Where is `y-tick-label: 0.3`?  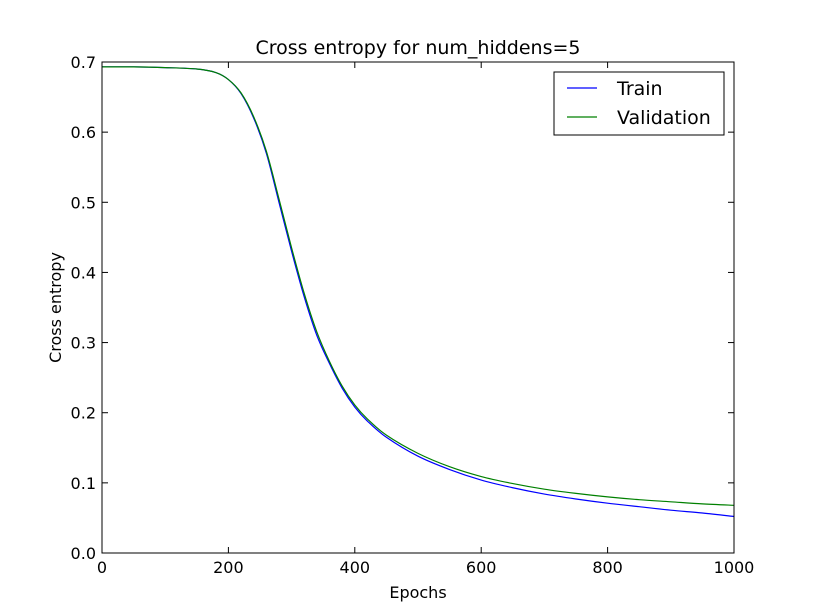
y-tick-label: 0.3 is located at coordinates (83, 343).